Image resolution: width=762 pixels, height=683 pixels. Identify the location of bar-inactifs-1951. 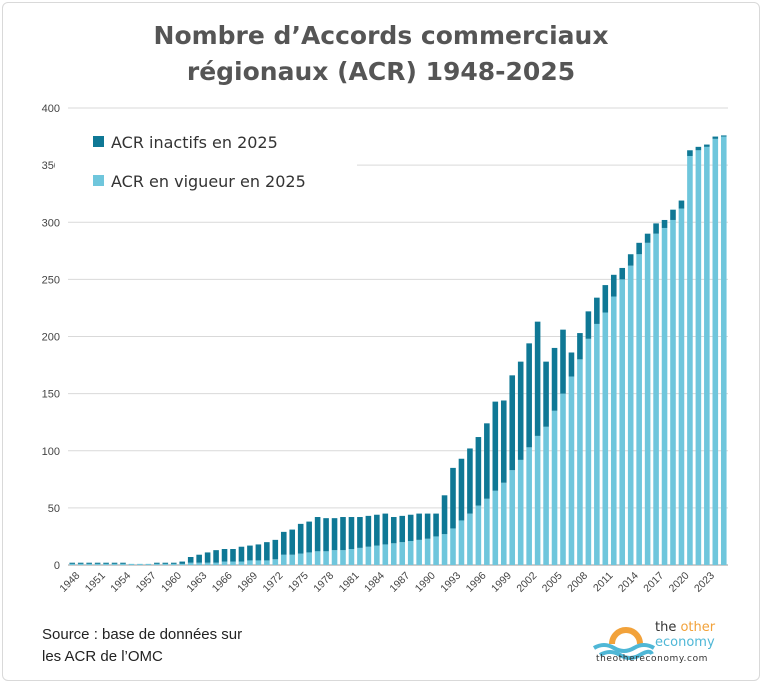
(97, 563).